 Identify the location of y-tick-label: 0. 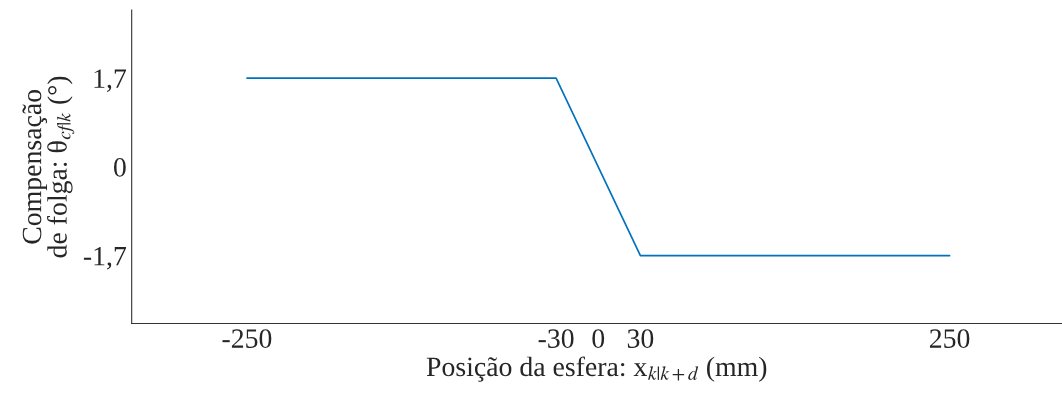
(120, 167).